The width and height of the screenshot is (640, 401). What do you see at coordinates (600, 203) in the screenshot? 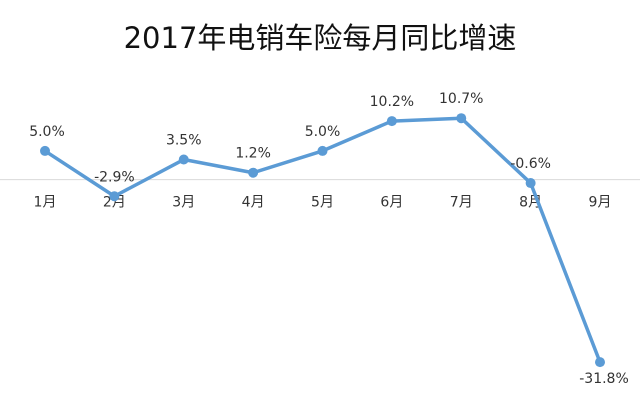
I see `x-tick-label: 9月` at bounding box center [600, 203].